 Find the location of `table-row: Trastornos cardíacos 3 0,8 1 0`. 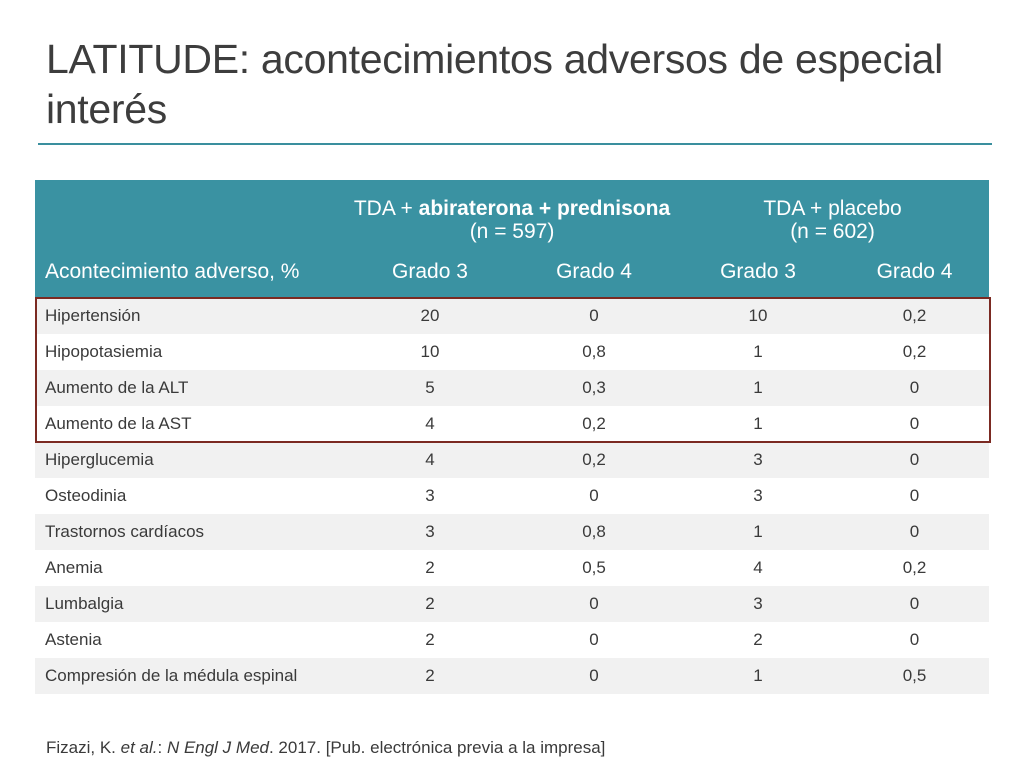

table-row: Trastornos cardíacos 3 0,8 1 0 is located at coordinates (512, 532).